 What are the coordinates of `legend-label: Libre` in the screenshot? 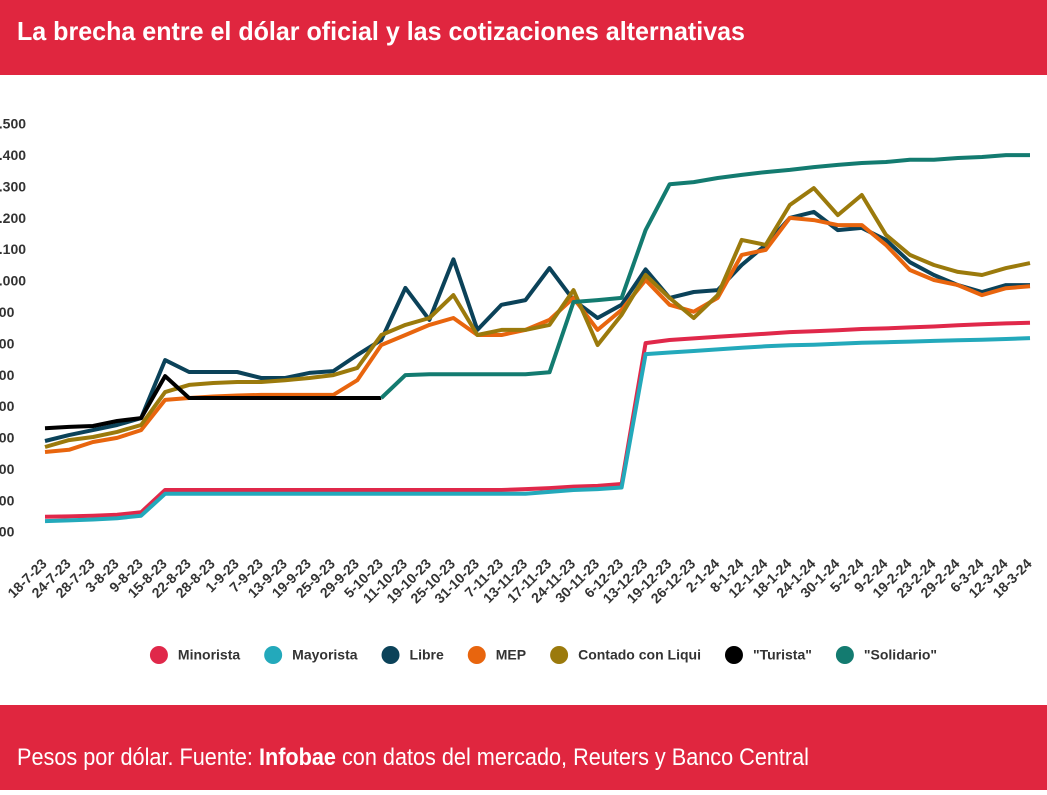 It's located at (427, 655).